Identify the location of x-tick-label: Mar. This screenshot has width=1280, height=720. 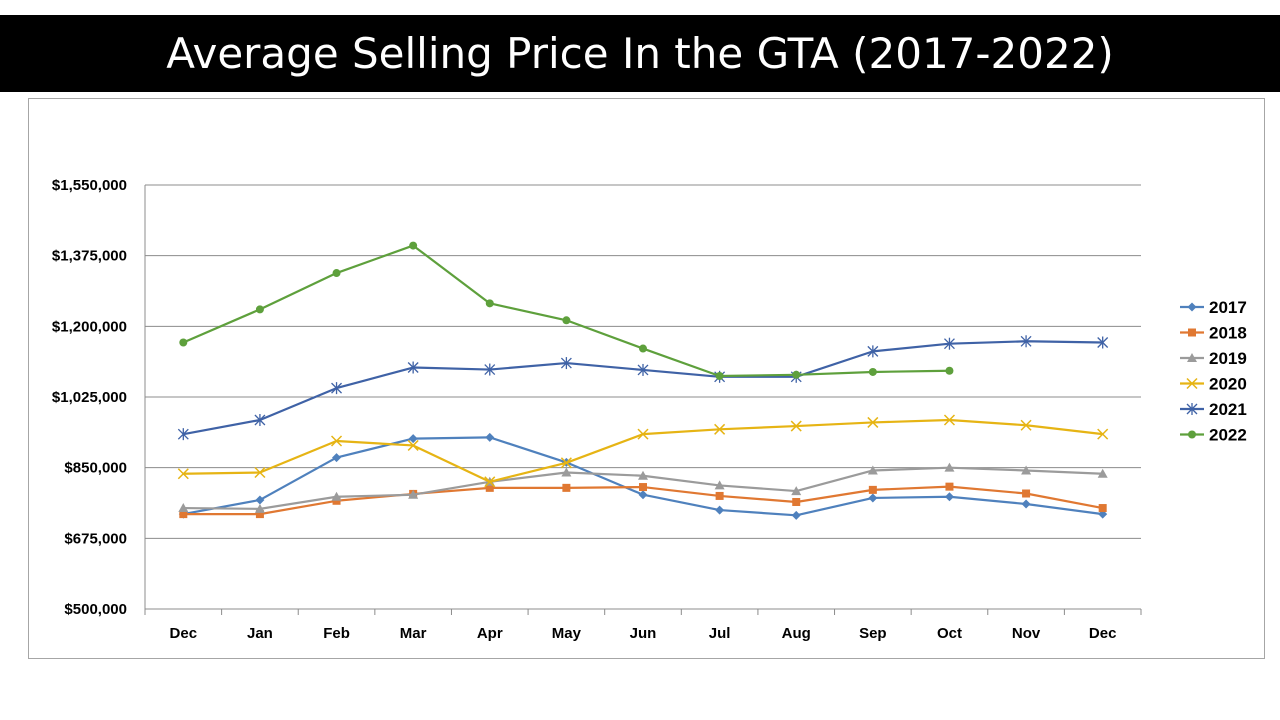
(413, 633).